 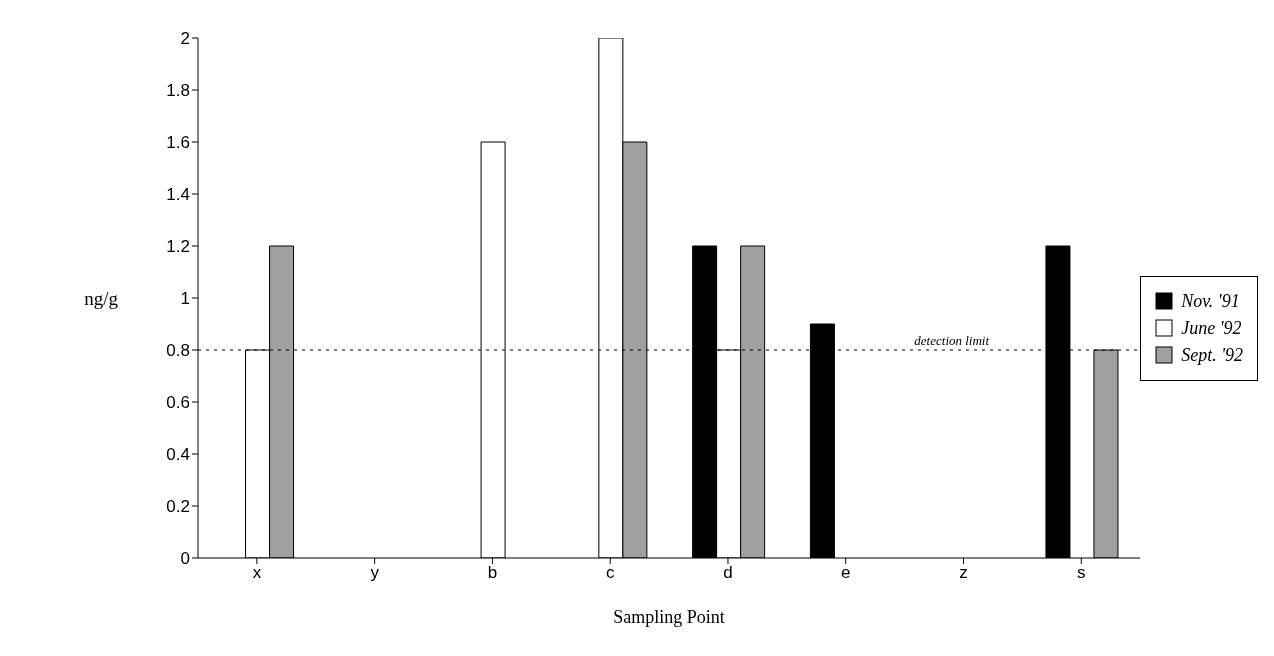 What do you see at coordinates (1211, 328) in the screenshot?
I see `legend-label: June '92` at bounding box center [1211, 328].